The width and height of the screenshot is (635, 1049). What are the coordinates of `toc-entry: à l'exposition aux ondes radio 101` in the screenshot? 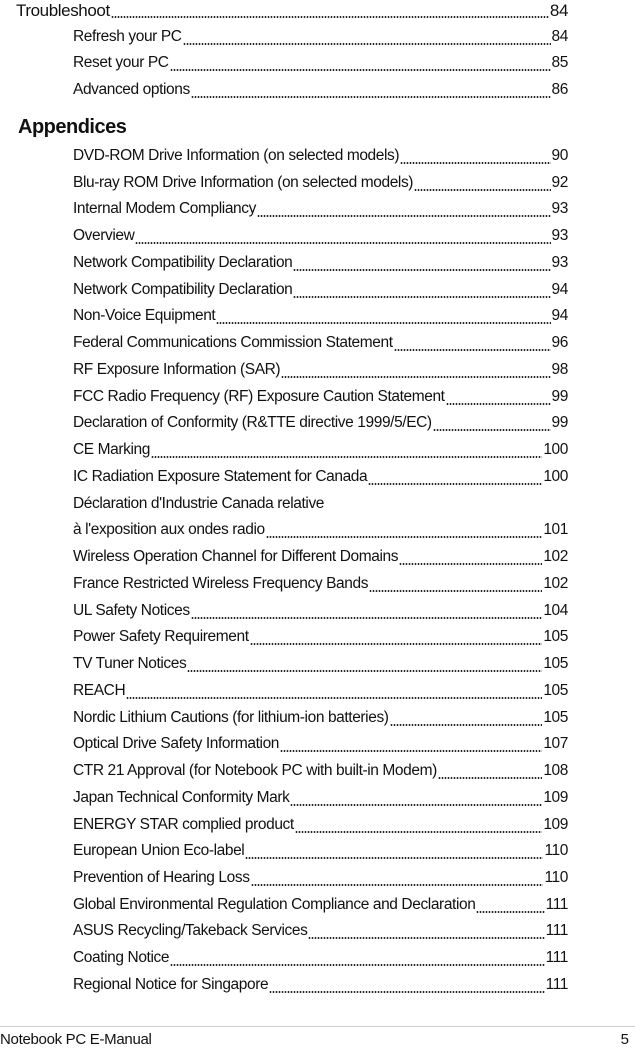 It's located at (320, 532).